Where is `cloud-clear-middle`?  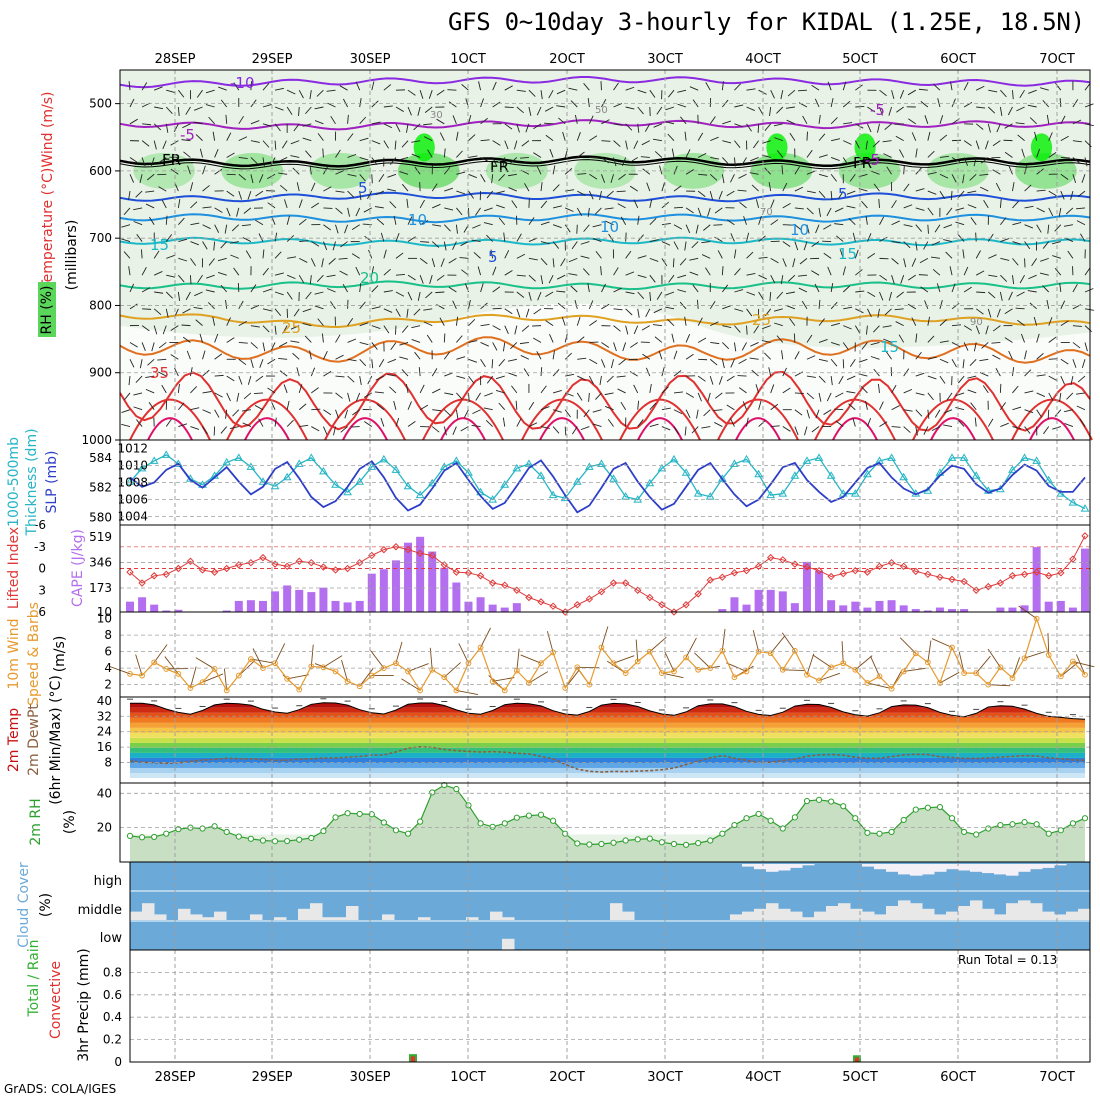
cloud-clear-middle is located at coordinates (628, 915).